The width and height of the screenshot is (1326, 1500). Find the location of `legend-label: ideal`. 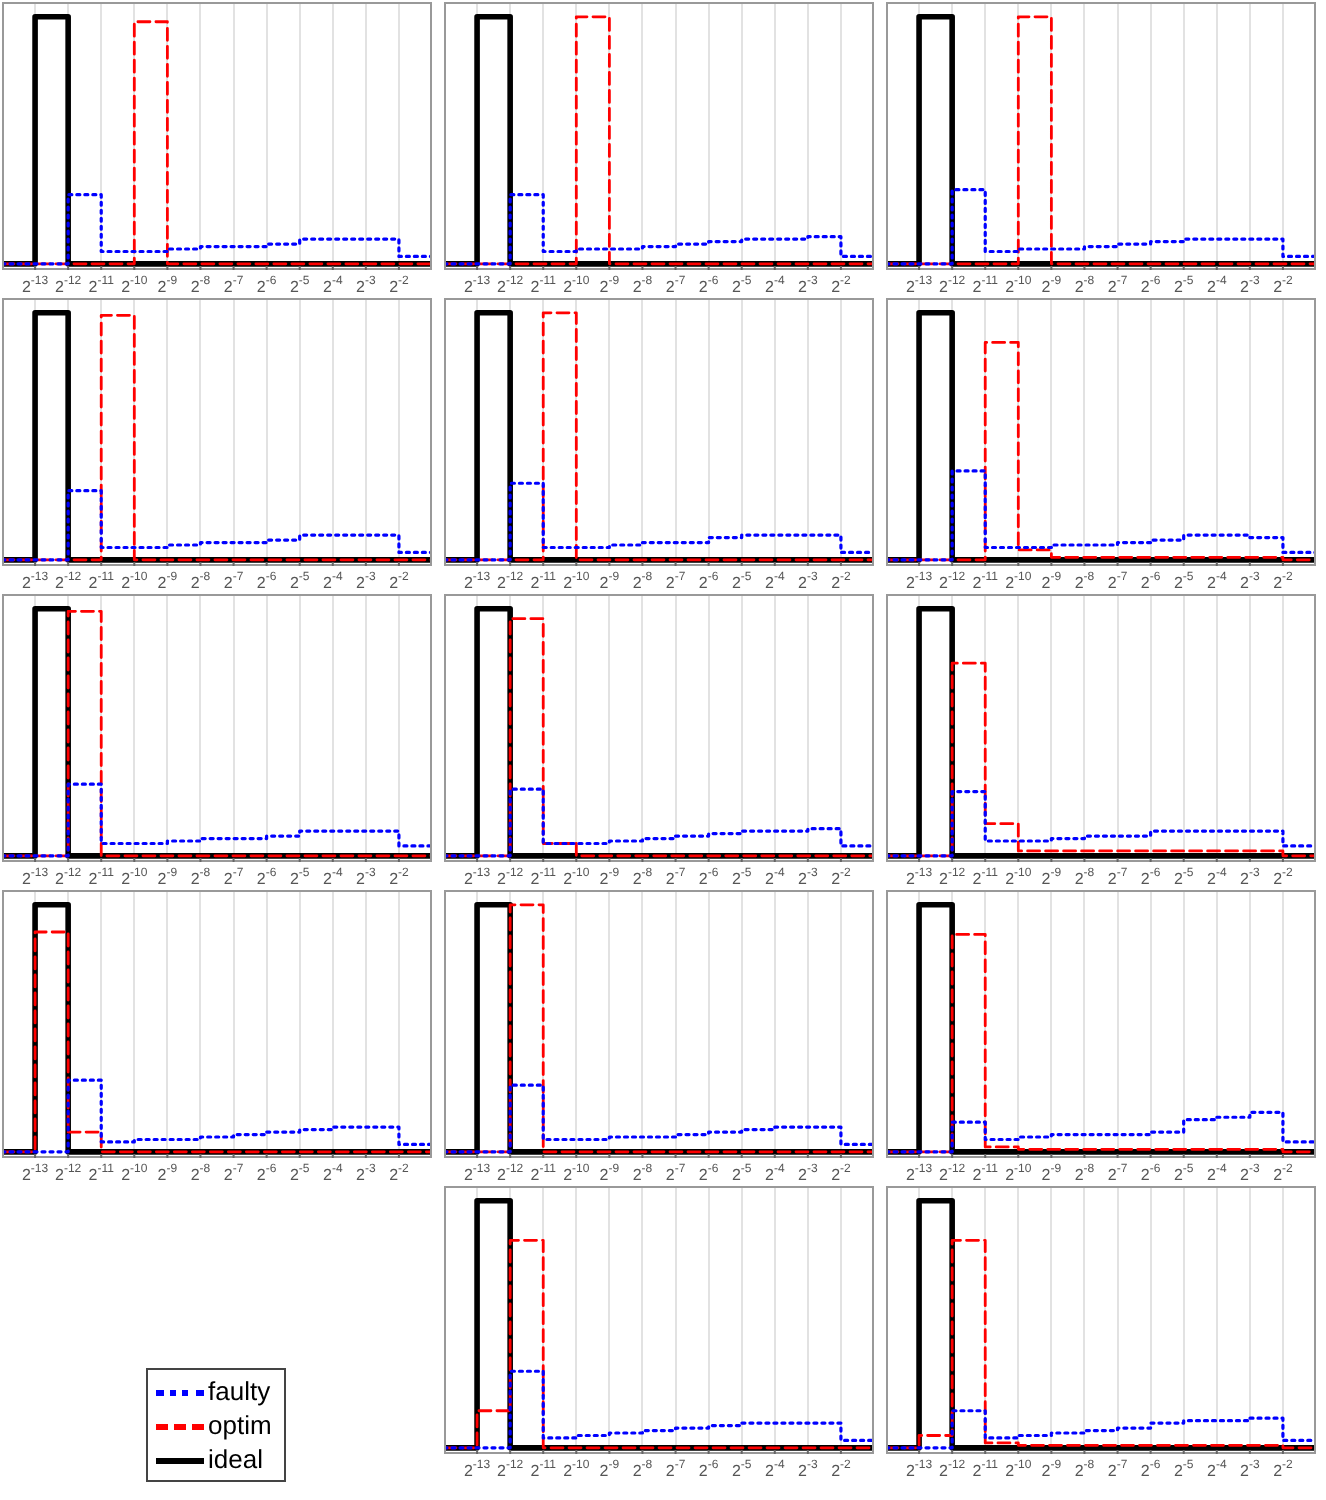

legend-label: ideal is located at coordinates (235, 1459).